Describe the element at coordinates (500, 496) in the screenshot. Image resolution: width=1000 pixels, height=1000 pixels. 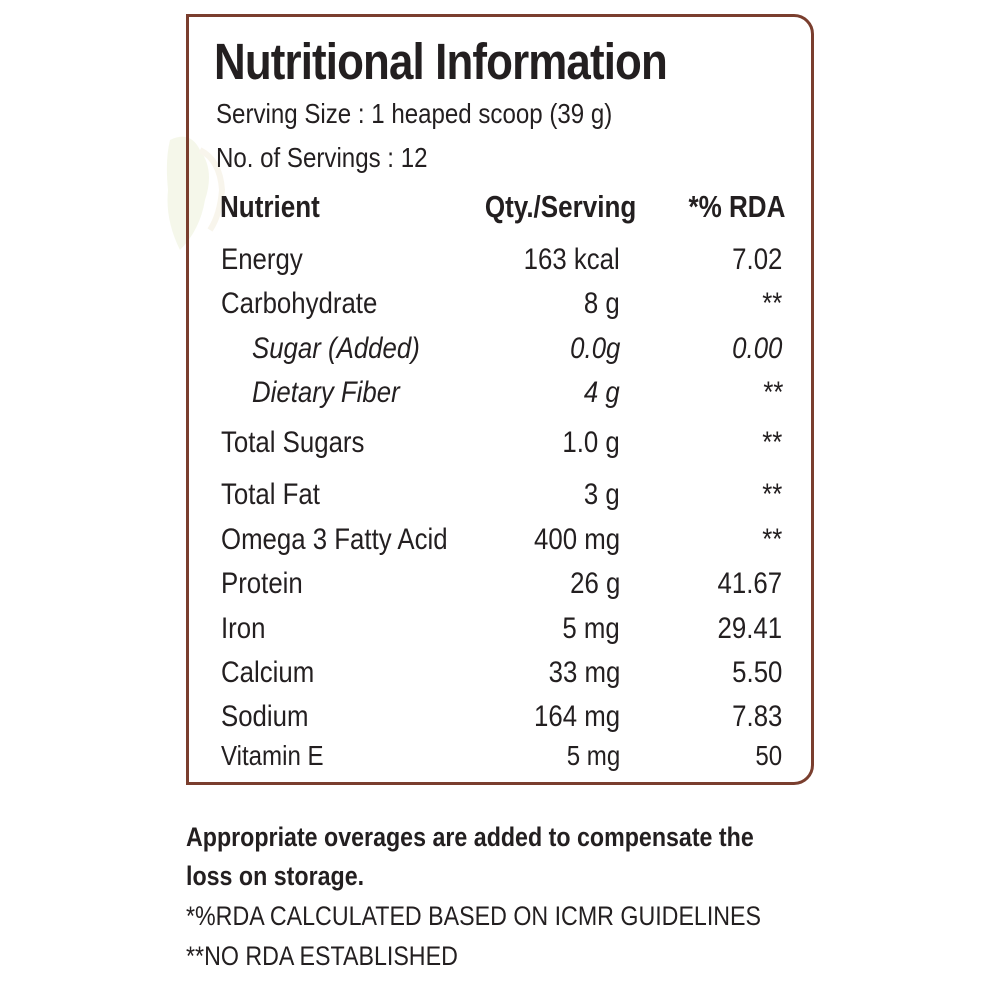
I see `table-row: Total Fat 3 g **` at that location.